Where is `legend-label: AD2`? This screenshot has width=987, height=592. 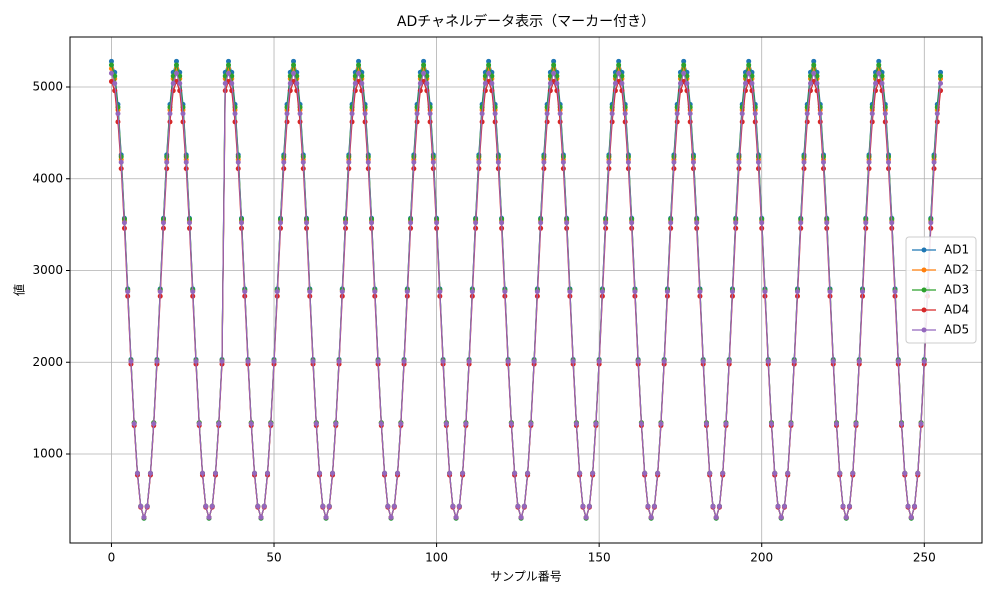
legend-label: AD2 is located at coordinates (956, 270).